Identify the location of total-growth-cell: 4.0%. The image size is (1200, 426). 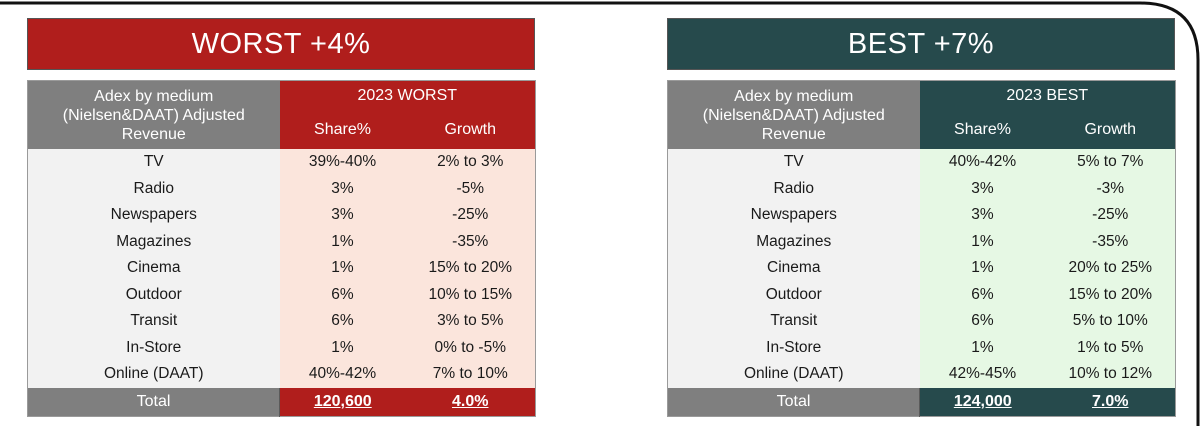
(470, 401).